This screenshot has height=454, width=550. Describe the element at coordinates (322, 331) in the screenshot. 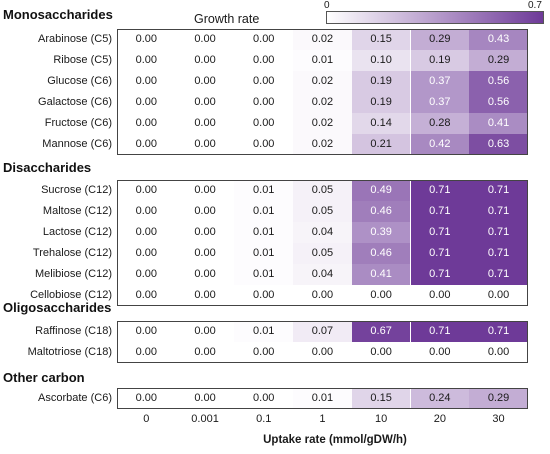

I see `heatmap-cell: 0.07` at that location.